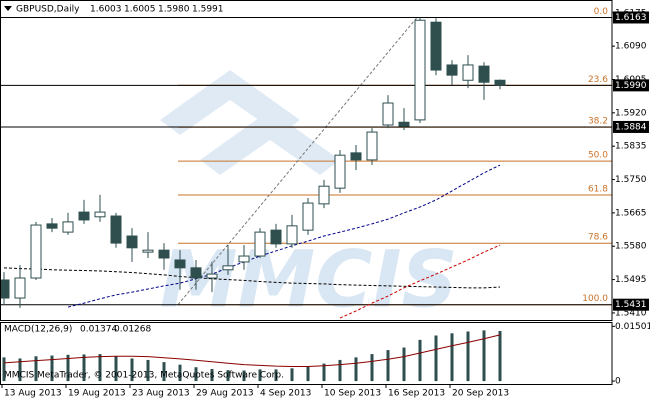 This screenshot has width=650, height=400. Describe the element at coordinates (98, 330) in the screenshot. I see `macd-value: 0.01374` at that location.